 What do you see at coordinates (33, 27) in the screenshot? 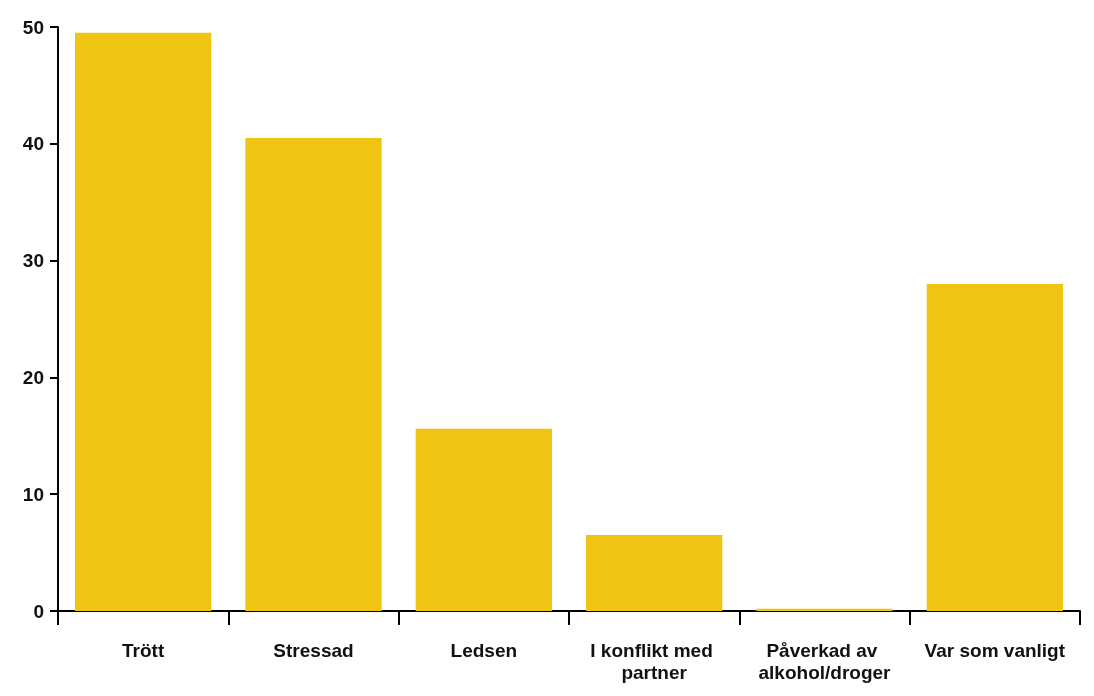
I see `y-tick-label: 50` at bounding box center [33, 27].